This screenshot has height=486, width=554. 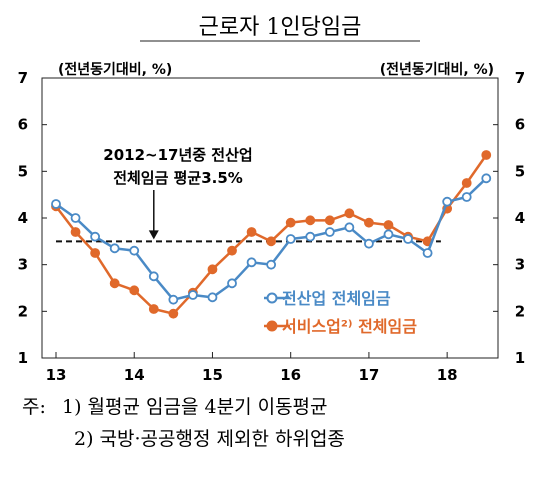 I want to click on x-tick-label: 13, so click(x=56, y=375).